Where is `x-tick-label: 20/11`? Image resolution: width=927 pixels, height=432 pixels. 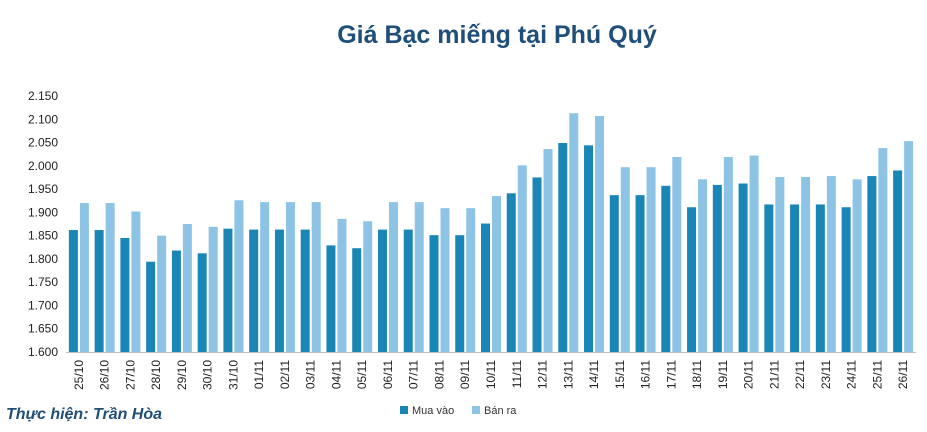 x-tick-label: 20/11 is located at coordinates (749, 374).